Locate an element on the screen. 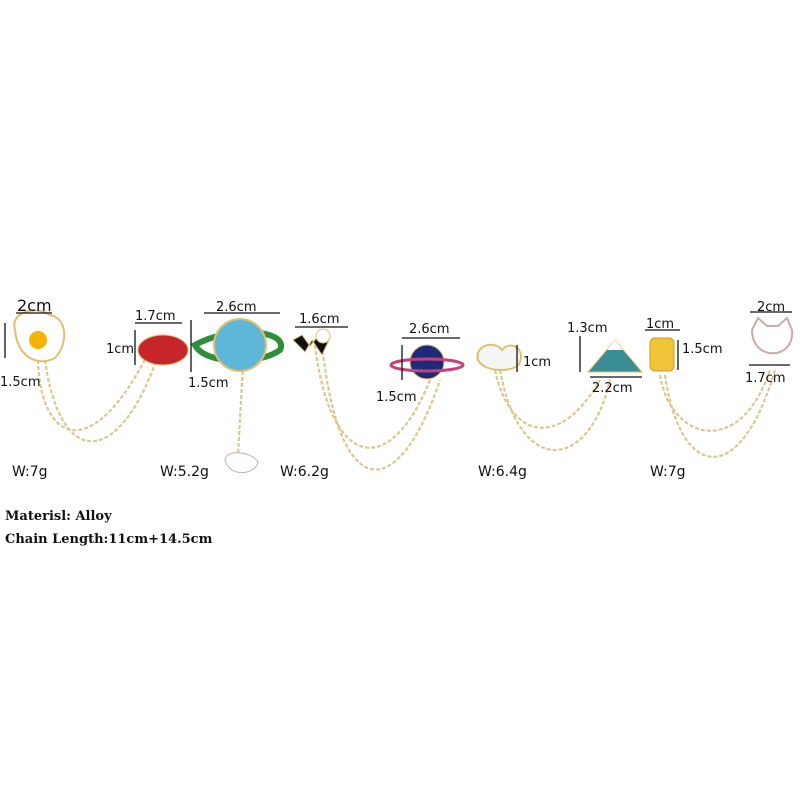  dimension-label: 1.3cm is located at coordinates (587, 328).